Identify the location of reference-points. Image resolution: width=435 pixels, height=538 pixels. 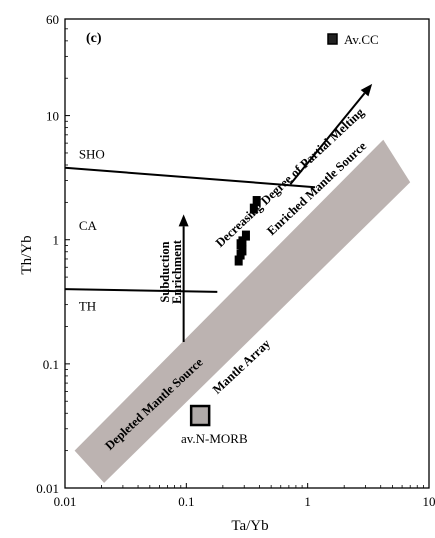
(200, 415).